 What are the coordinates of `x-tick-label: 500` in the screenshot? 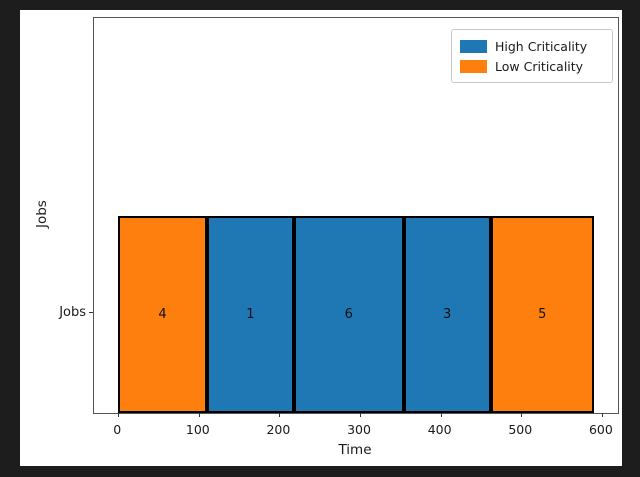 It's located at (520, 429).